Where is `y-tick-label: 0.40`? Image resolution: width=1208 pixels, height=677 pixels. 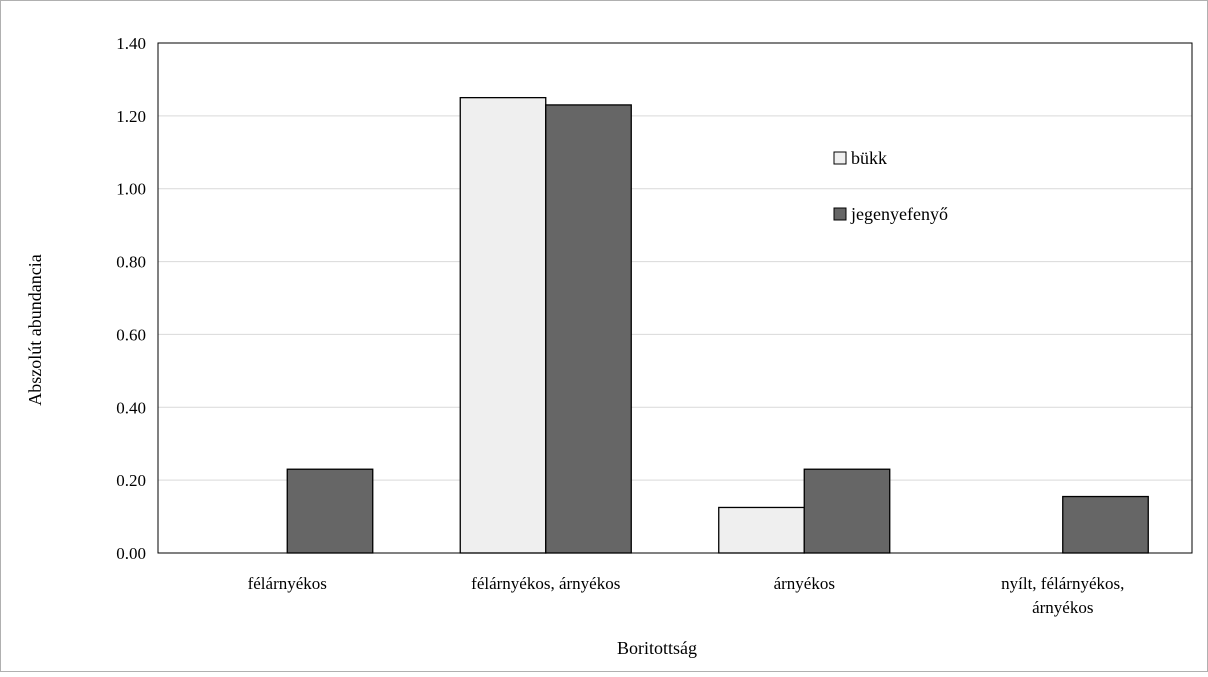
y-tick-label: 0.40 is located at coordinates (131, 407).